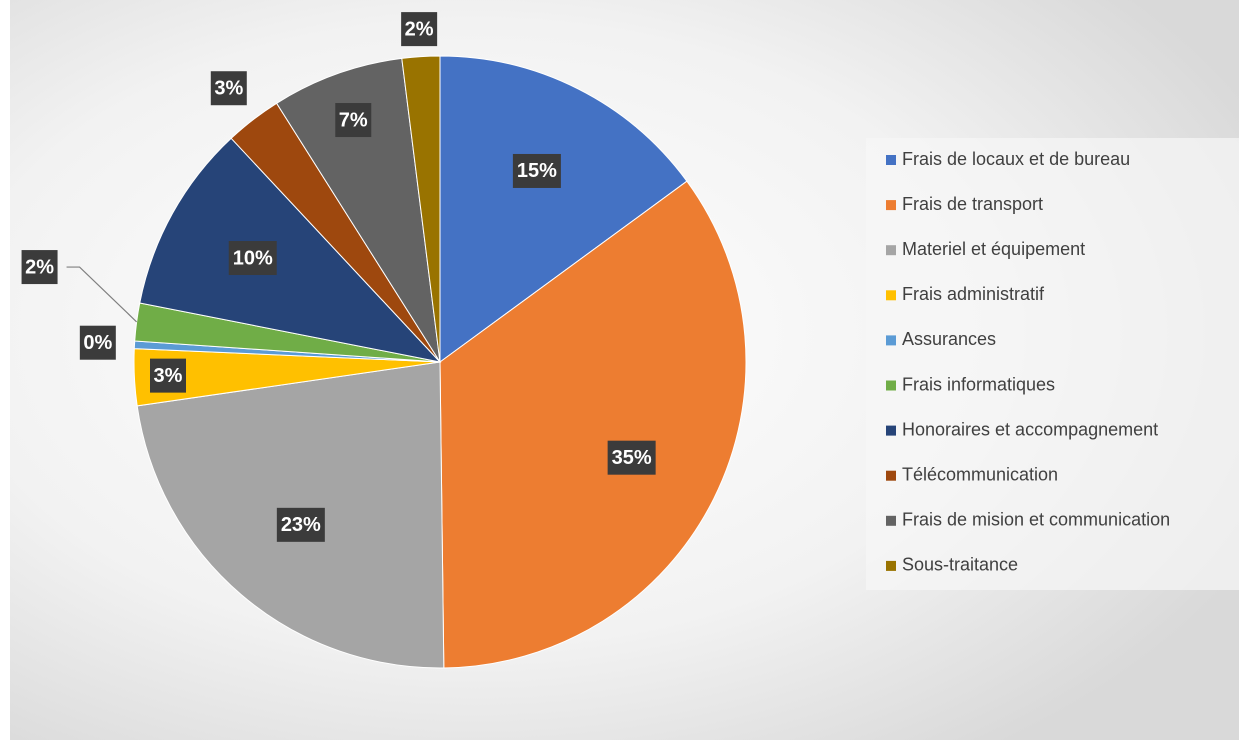  Describe the element at coordinates (978, 384) in the screenshot. I see `legend-label: Frais informatiques` at that location.